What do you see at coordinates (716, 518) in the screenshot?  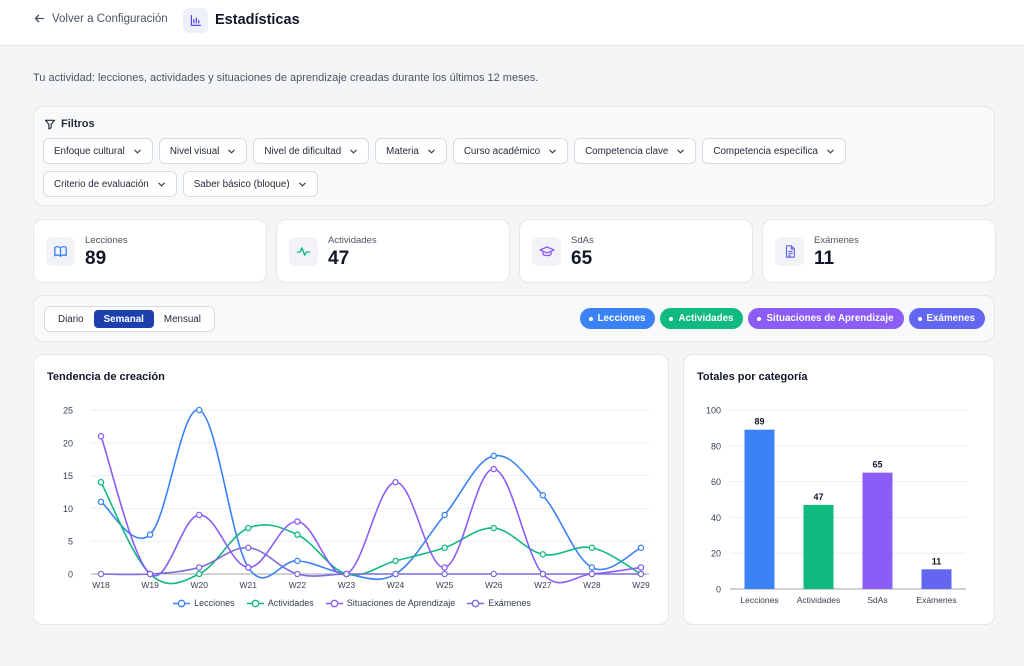 I see `y-tick-label: 40` at bounding box center [716, 518].